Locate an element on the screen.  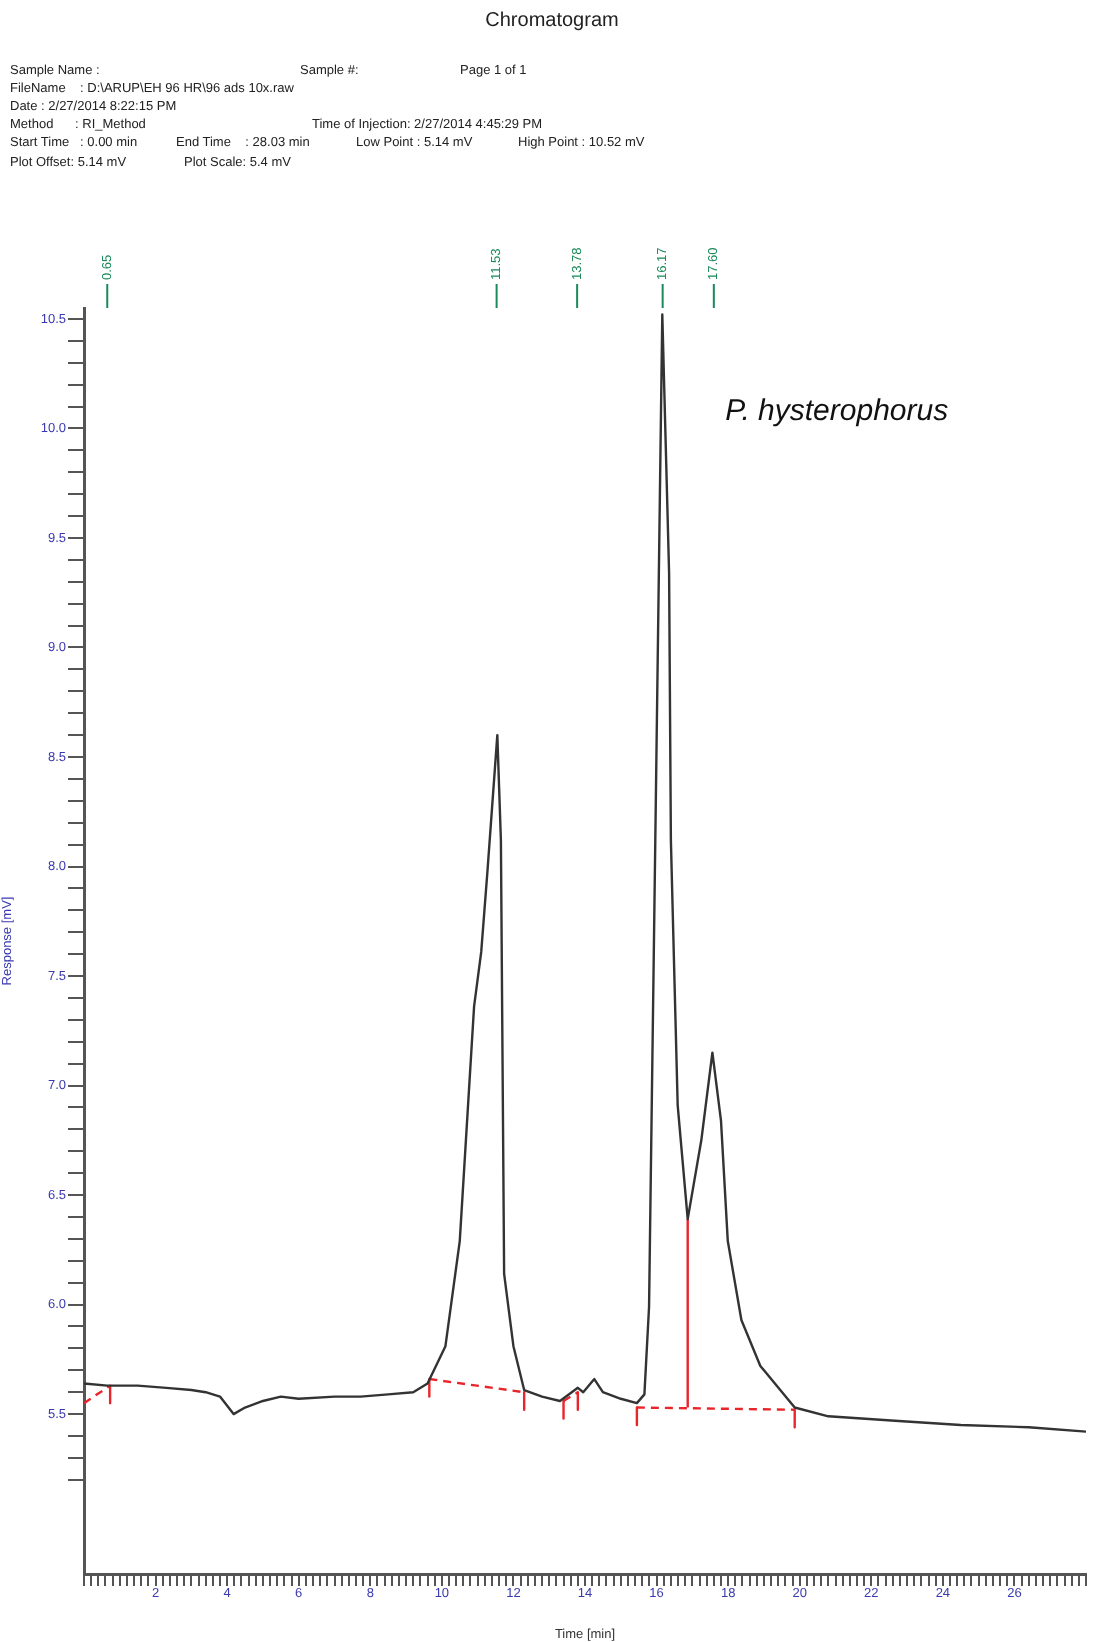
chart-title: Chromatogram is located at coordinates (552, 21).